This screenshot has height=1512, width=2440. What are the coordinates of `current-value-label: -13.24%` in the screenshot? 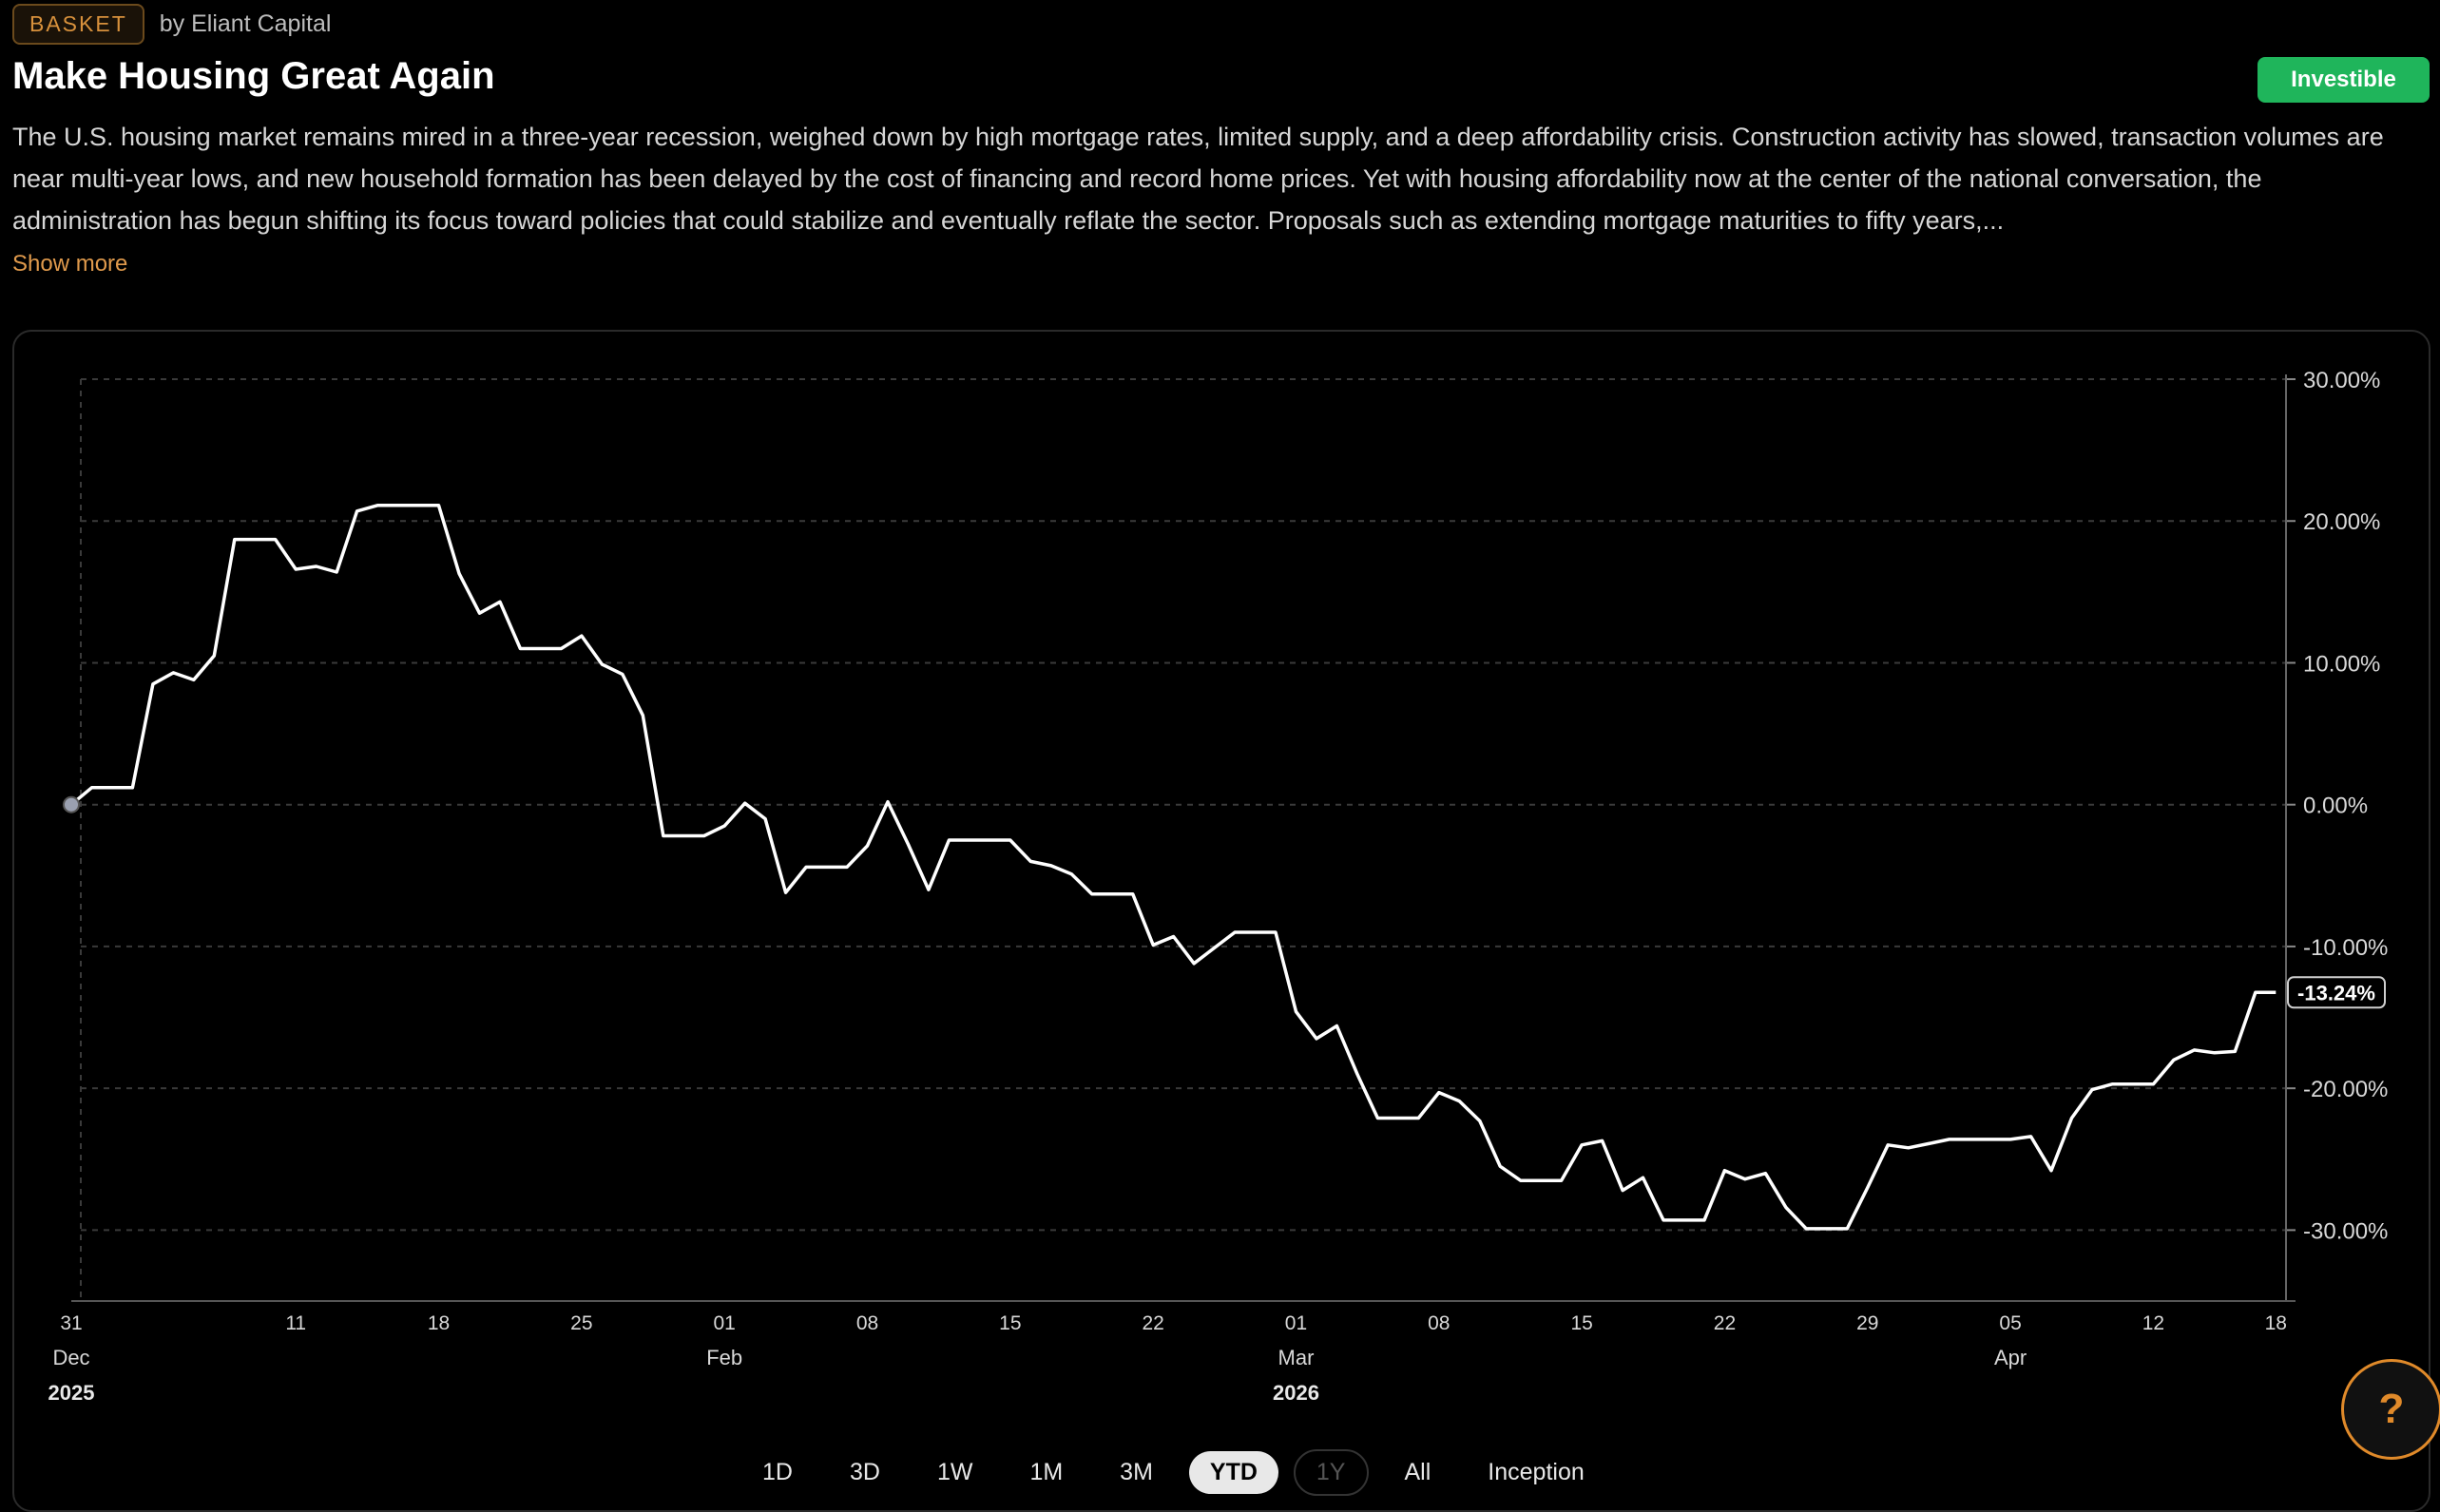 It's located at (2336, 993).